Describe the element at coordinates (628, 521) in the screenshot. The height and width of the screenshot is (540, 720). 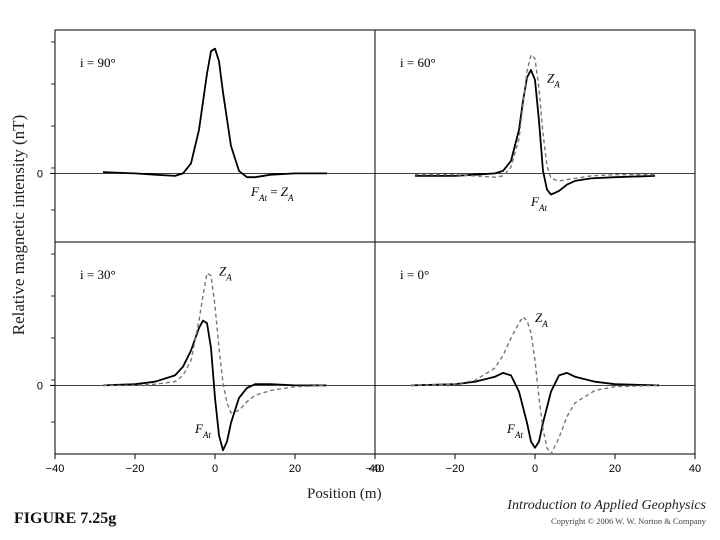
I see `copyright-notice: Copyright © 2006 W. W. Norton & Company` at that location.